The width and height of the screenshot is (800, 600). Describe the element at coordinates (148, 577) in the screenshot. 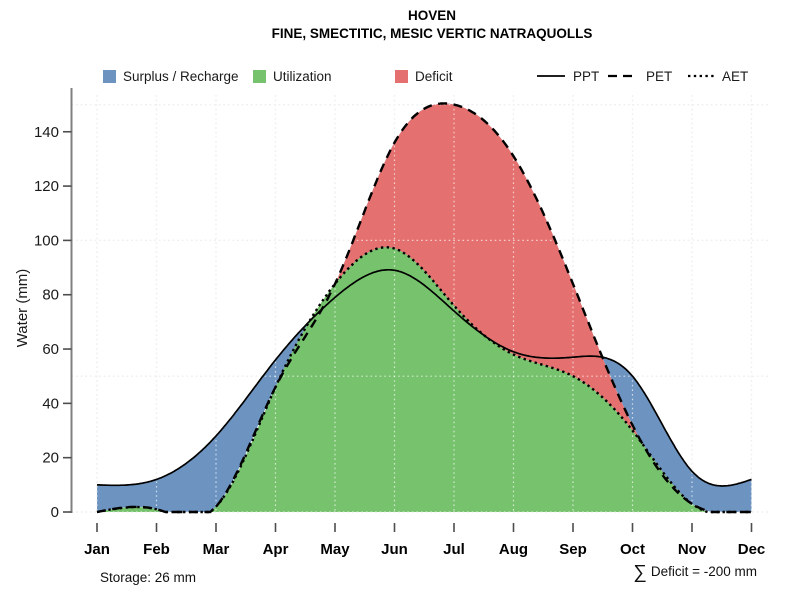

I see `storage-note: Storage: 26 mm` at that location.